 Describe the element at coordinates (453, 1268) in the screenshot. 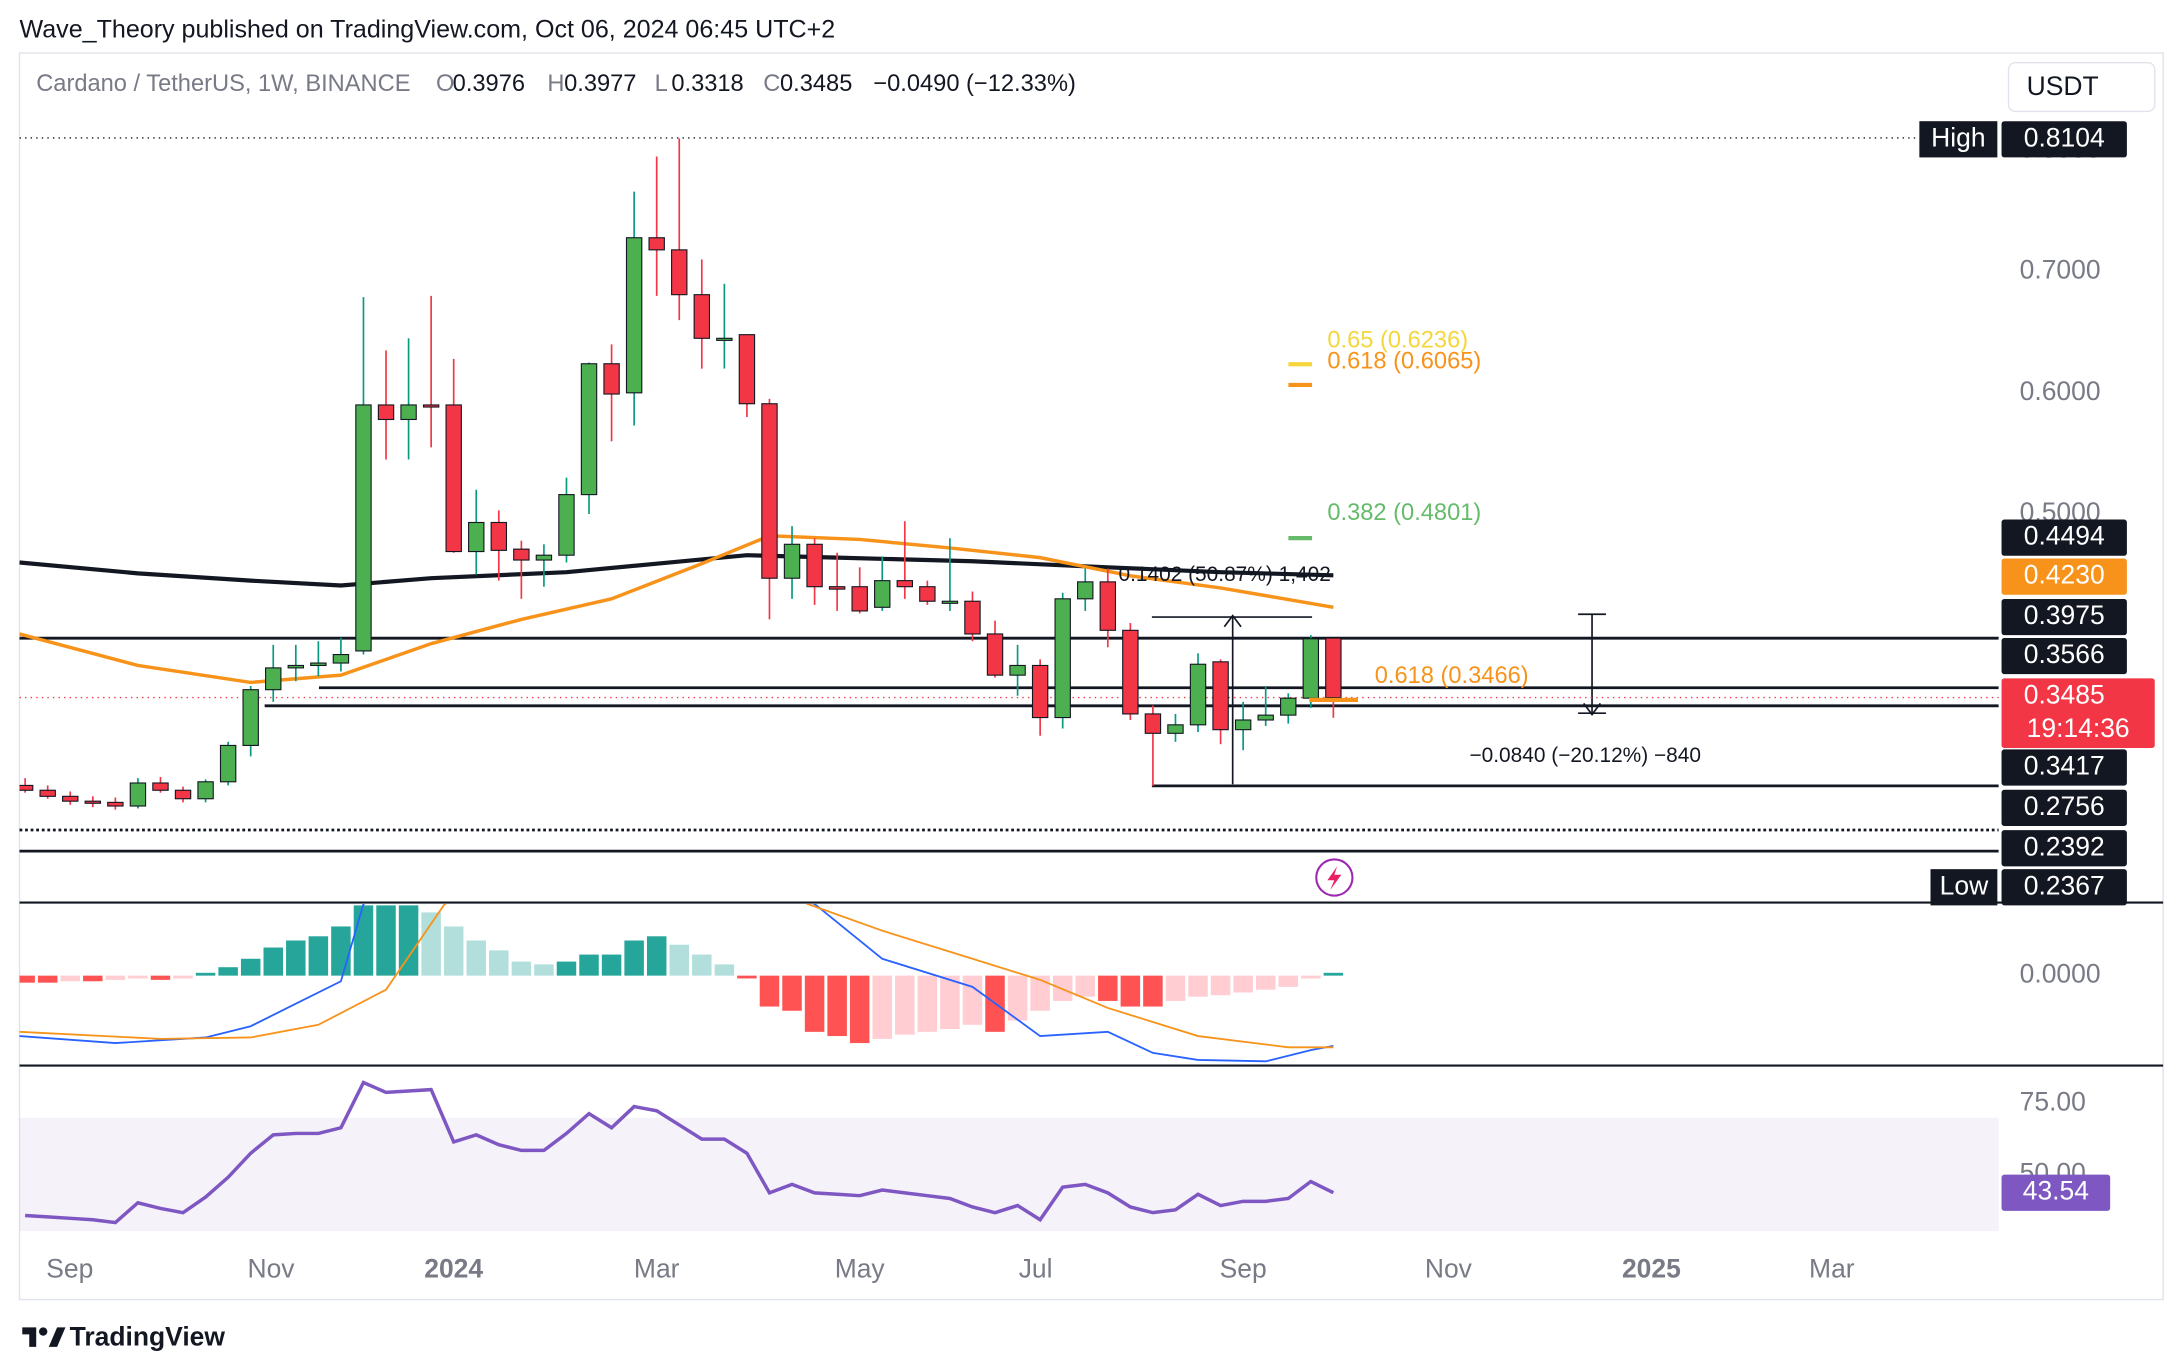

I see `x-tick-label: 2024` at that location.